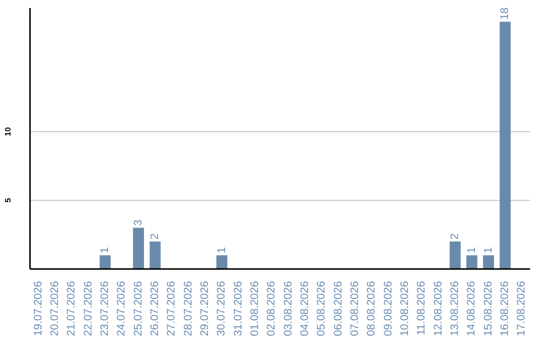  I want to click on x-tick-label: 25.07.2026, so click(138, 308).